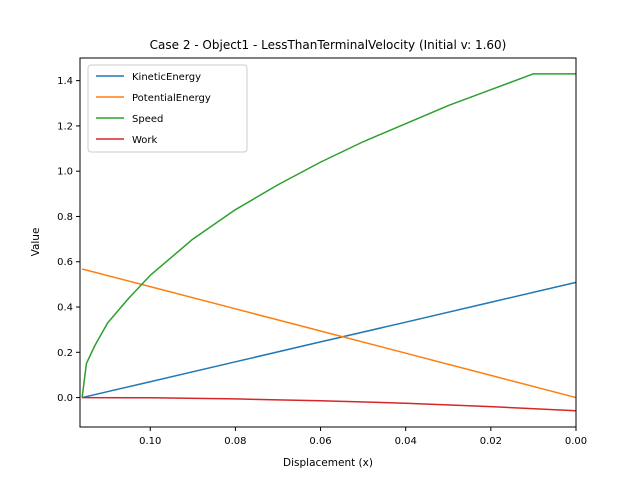 The width and height of the screenshot is (640, 485). Describe the element at coordinates (171, 98) in the screenshot. I see `legend-label: PotentialEnergy` at that location.